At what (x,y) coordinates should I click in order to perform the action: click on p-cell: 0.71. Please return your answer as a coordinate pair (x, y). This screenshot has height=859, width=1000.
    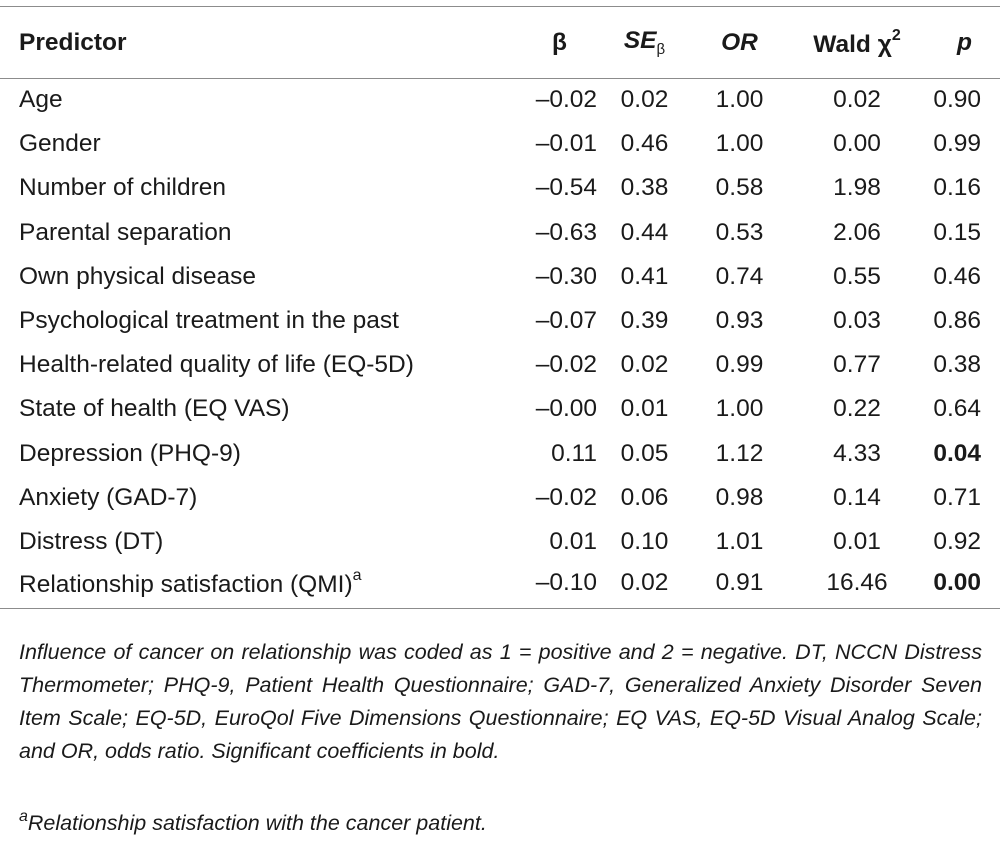
    Looking at the image, I should click on (957, 497).